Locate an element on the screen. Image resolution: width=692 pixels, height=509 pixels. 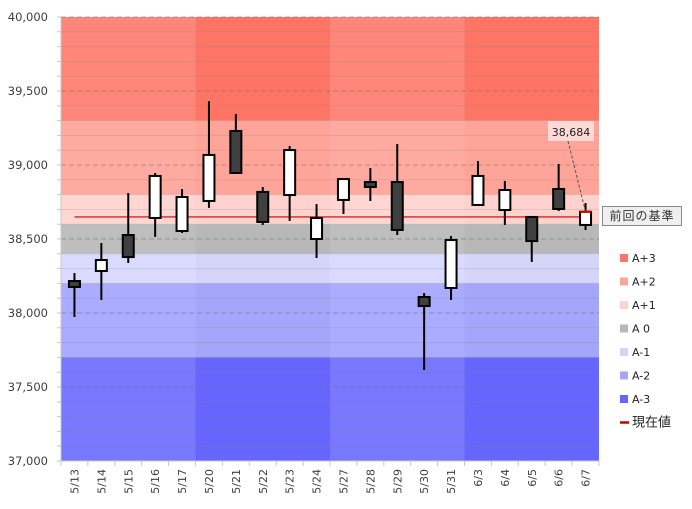
candle-5/13 is located at coordinates (74, 295).